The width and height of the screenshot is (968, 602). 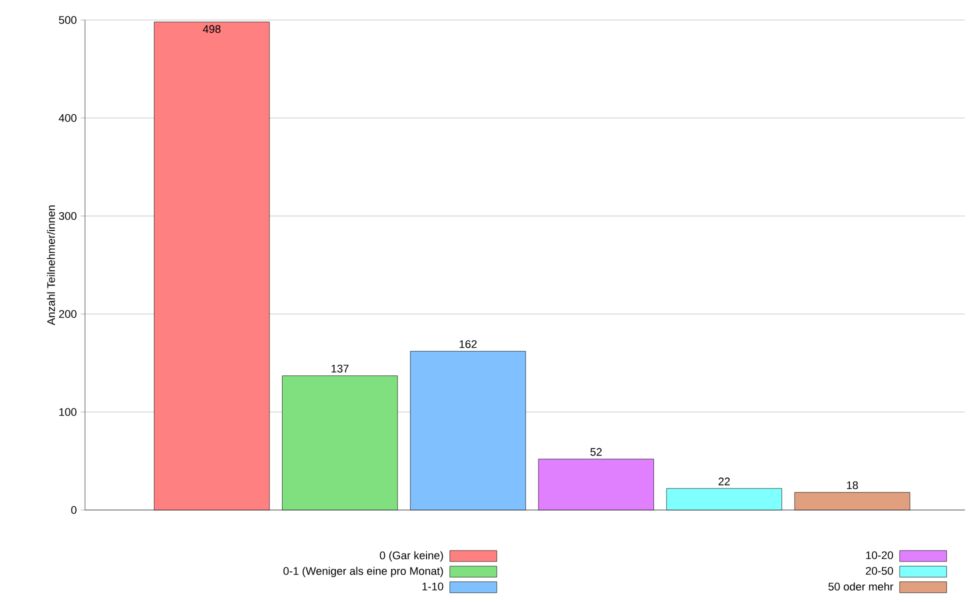 What do you see at coordinates (67, 314) in the screenshot?
I see `y-tick-label: 200` at bounding box center [67, 314].